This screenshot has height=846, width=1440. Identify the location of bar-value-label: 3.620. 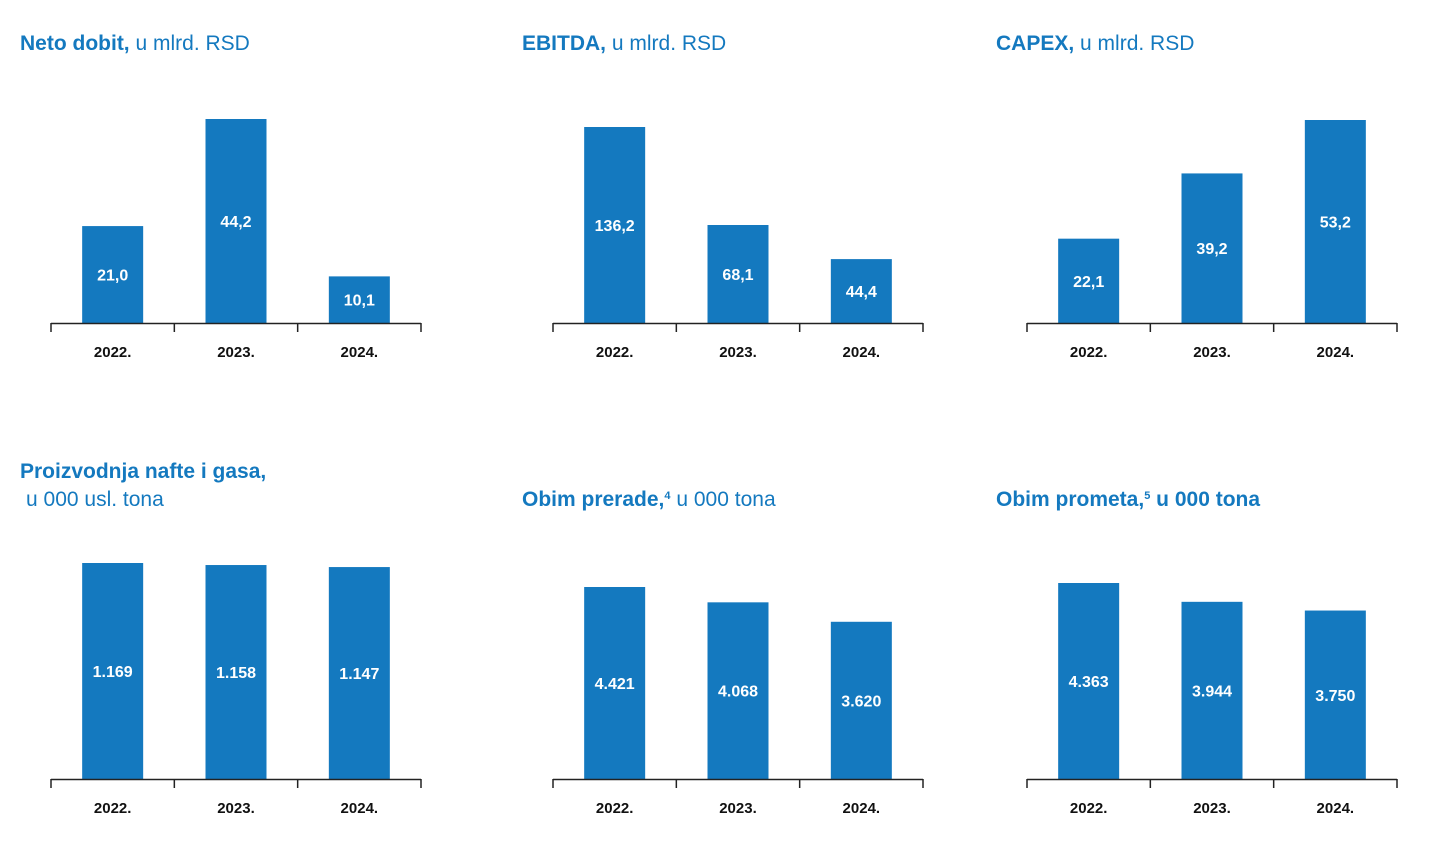
(861, 701).